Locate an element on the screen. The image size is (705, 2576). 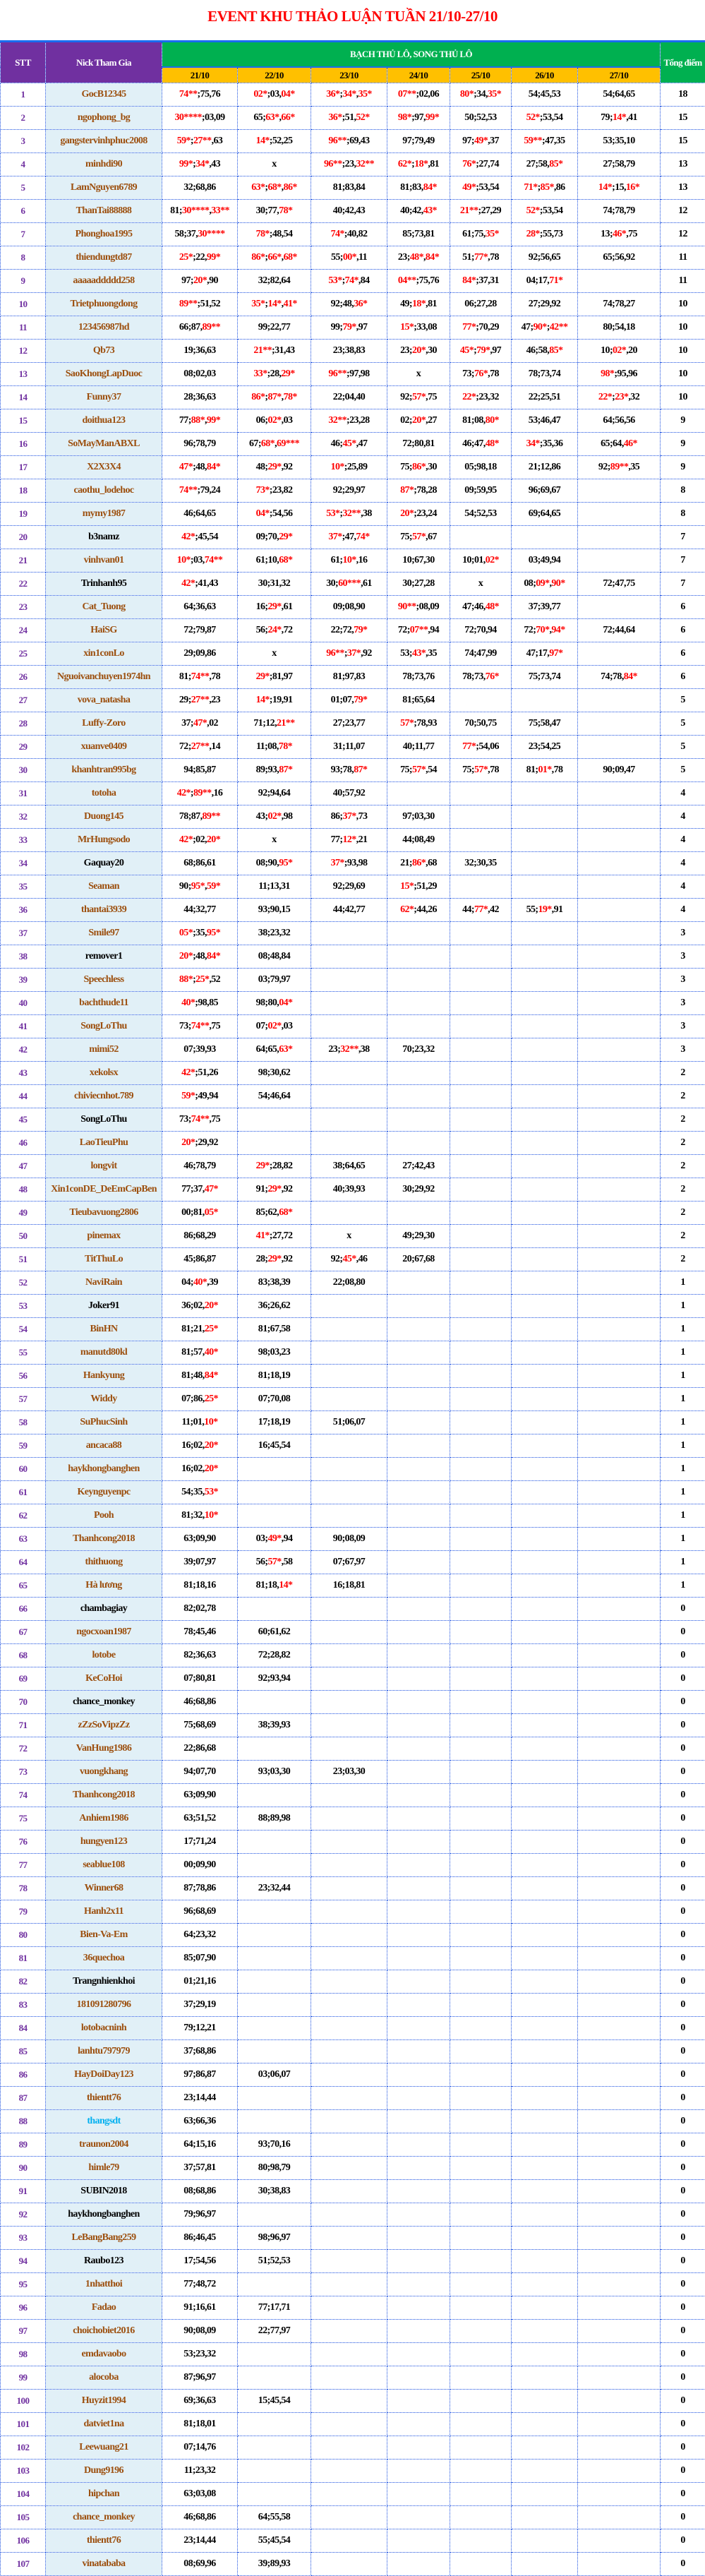
row-day-pick: 94;85,87 is located at coordinates (200, 770).